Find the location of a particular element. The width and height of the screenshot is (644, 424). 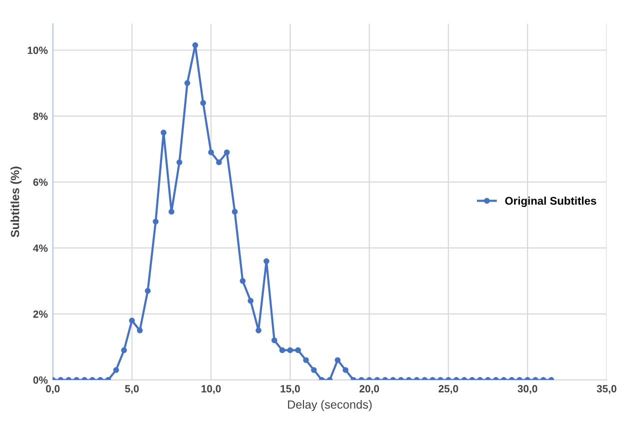

legend-label: Original Subtitles is located at coordinates (550, 202).